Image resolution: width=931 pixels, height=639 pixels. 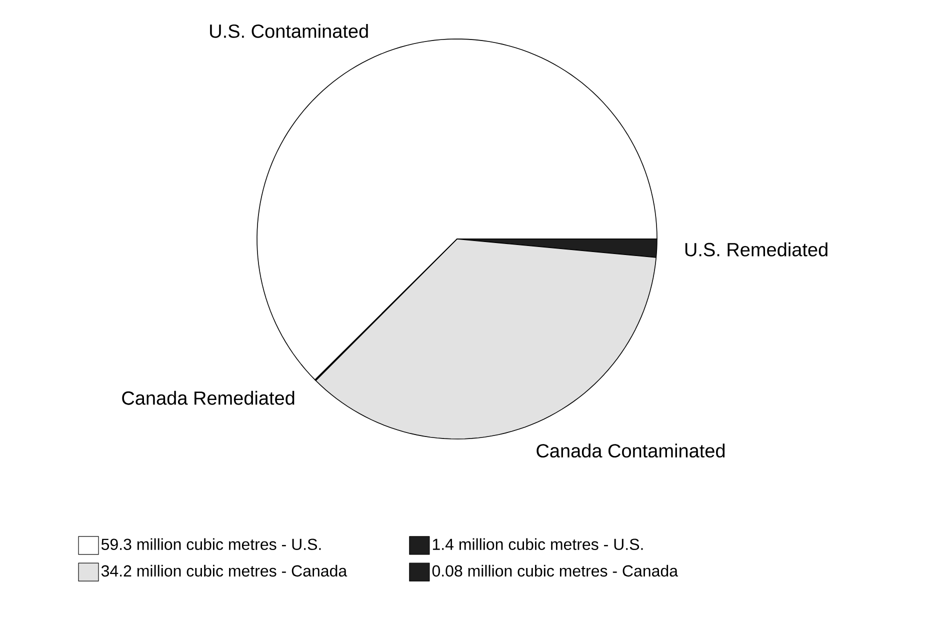 What do you see at coordinates (211, 544) in the screenshot?
I see `legend-label: 59.3 million cubic metres - U.S.` at bounding box center [211, 544].